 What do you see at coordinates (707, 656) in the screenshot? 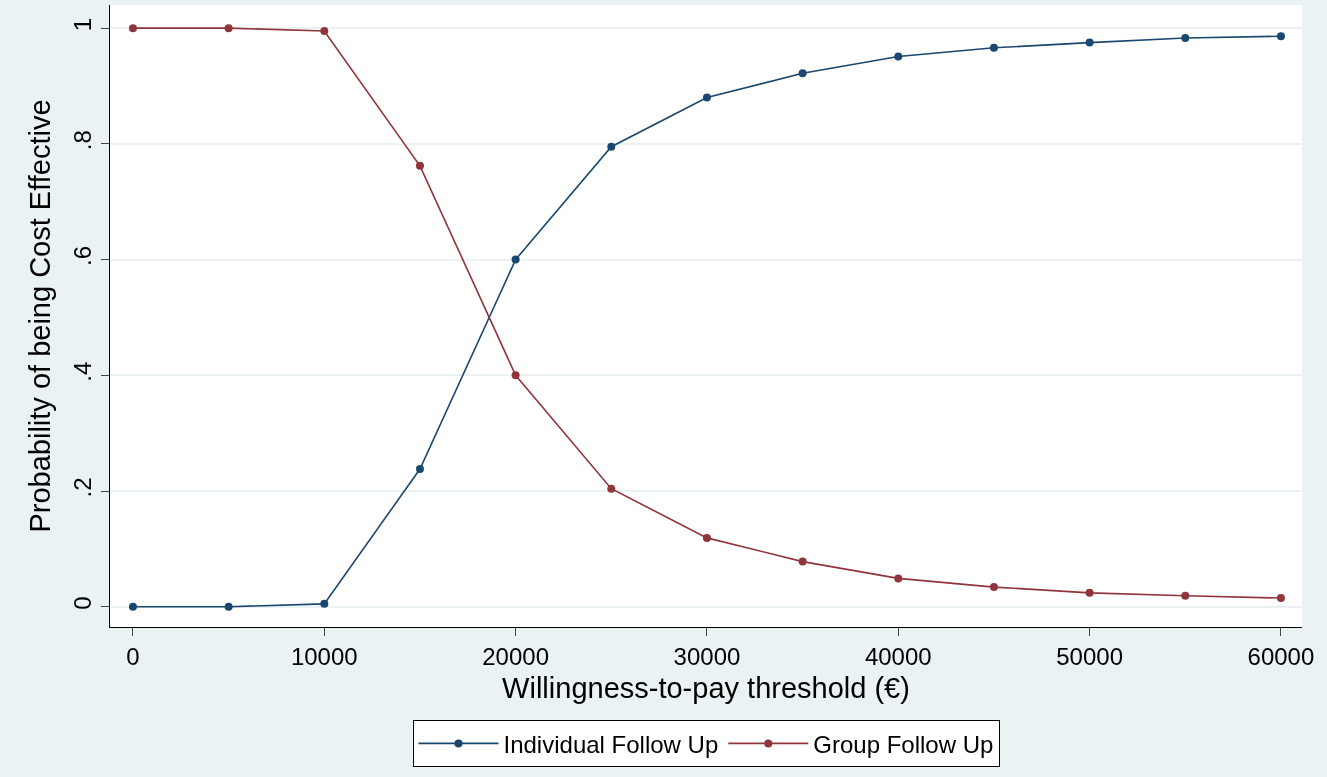
I see `x-tick-label: 30000` at bounding box center [707, 656].